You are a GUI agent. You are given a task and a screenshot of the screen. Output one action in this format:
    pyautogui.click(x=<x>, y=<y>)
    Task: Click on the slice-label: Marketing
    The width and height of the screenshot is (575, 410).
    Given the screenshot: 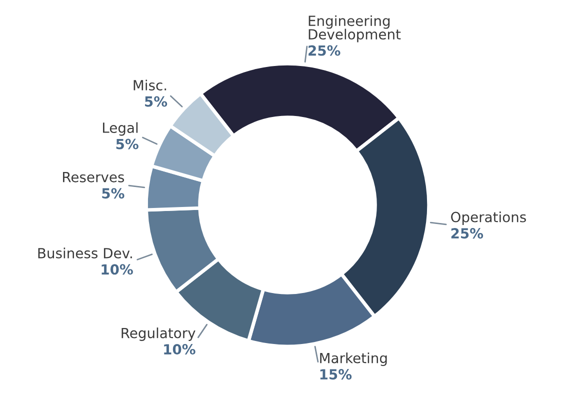 What is the action you would take?
    pyautogui.click(x=353, y=359)
    